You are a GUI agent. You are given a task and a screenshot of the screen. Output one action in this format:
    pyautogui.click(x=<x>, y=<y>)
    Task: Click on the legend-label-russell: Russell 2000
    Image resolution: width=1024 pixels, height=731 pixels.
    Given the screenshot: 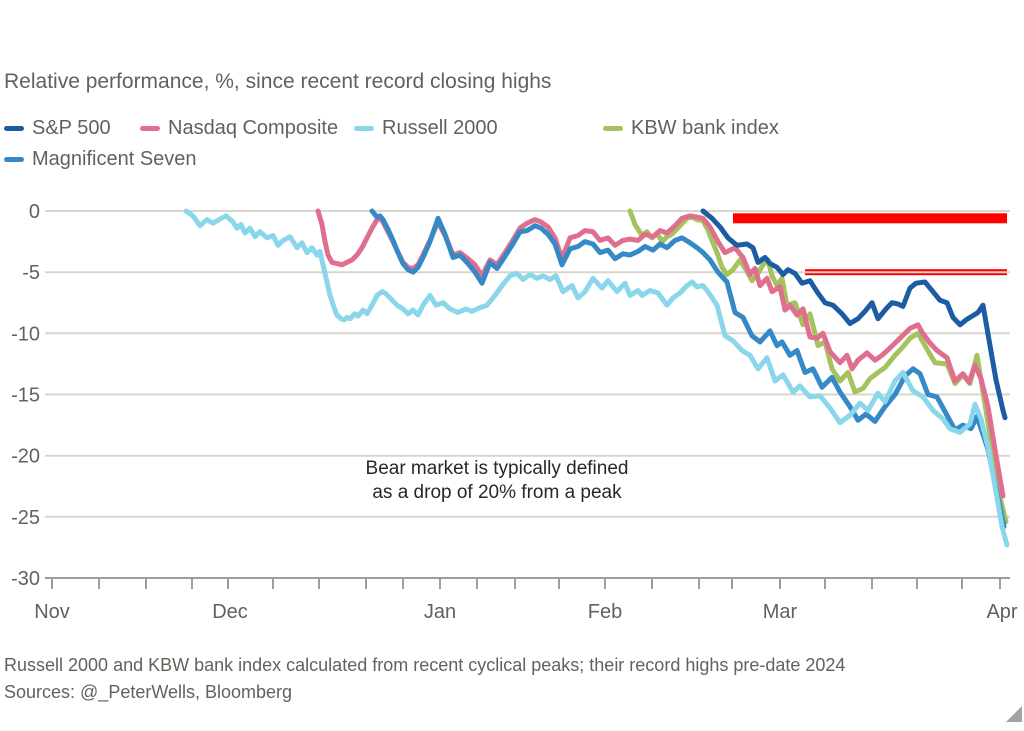 What is the action you would take?
    pyautogui.click(x=440, y=127)
    